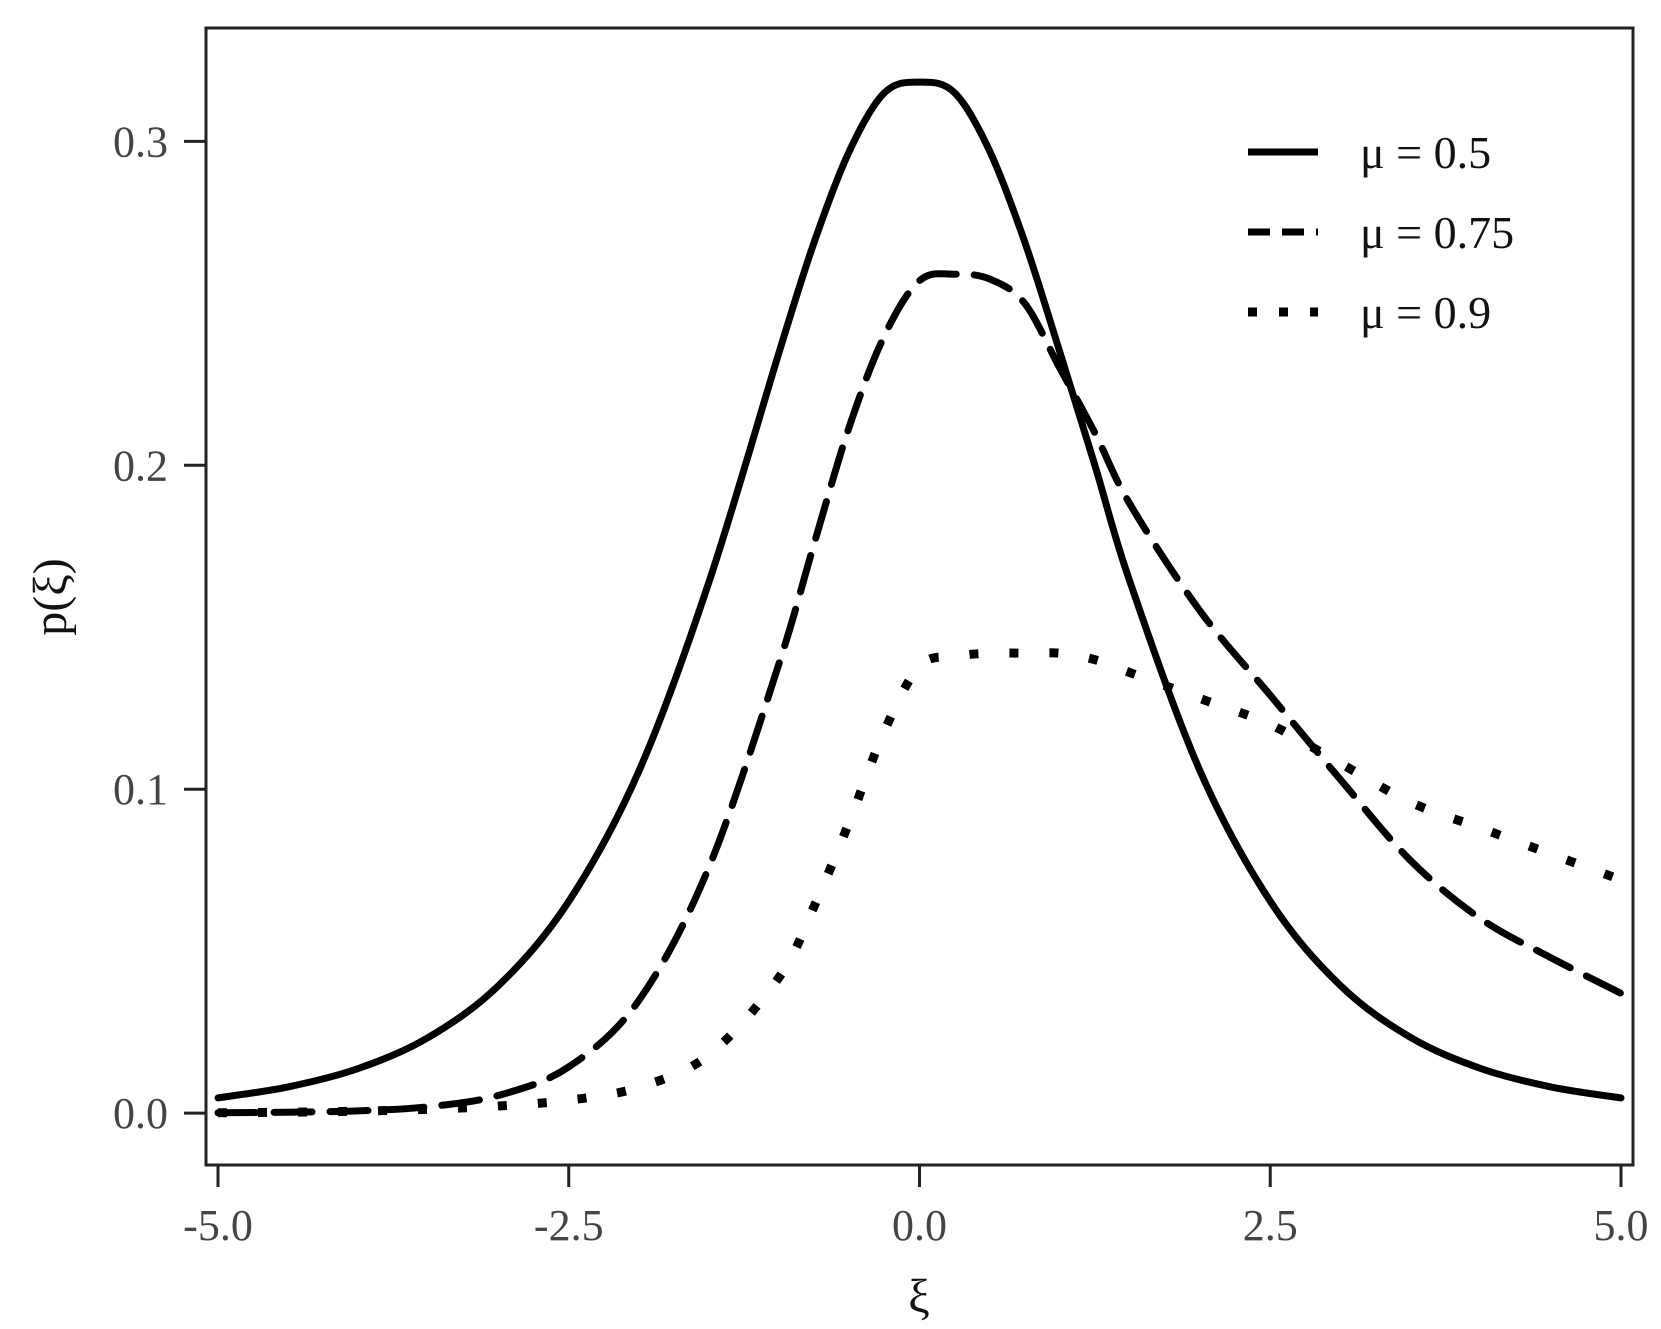 The height and width of the screenshot is (1329, 1661). I want to click on y-tick-label: 0.2, so click(140, 465).